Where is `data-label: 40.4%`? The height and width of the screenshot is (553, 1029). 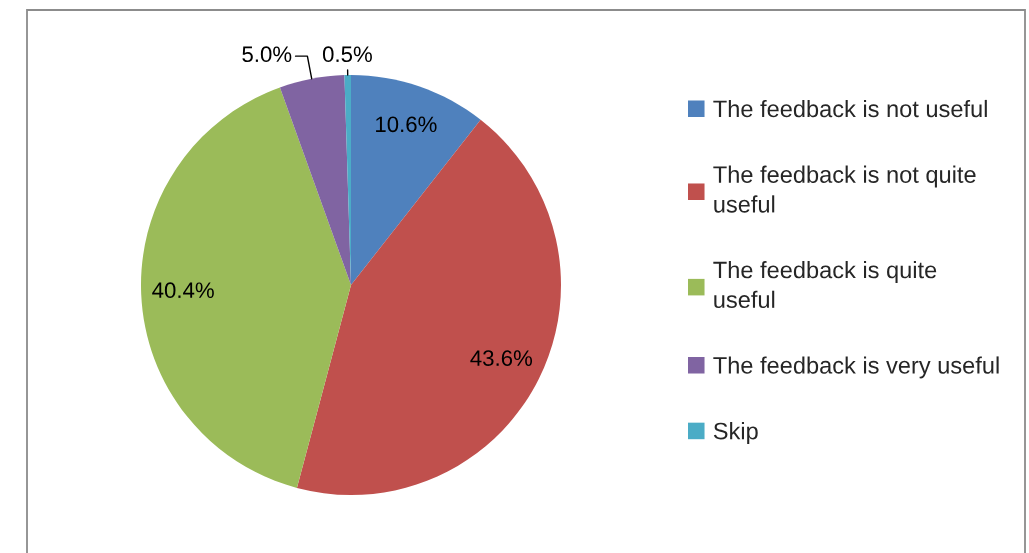
data-label: 40.4% is located at coordinates (183, 290).